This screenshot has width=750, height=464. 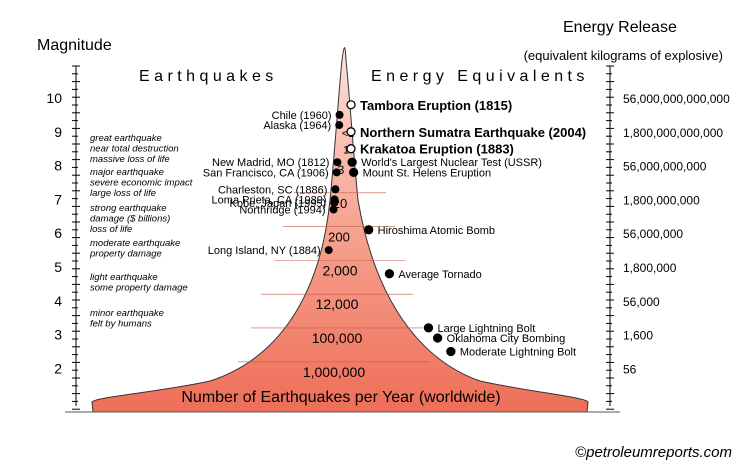 What do you see at coordinates (74, 45) in the screenshot?
I see `magnitude-title: Magnitude` at bounding box center [74, 45].